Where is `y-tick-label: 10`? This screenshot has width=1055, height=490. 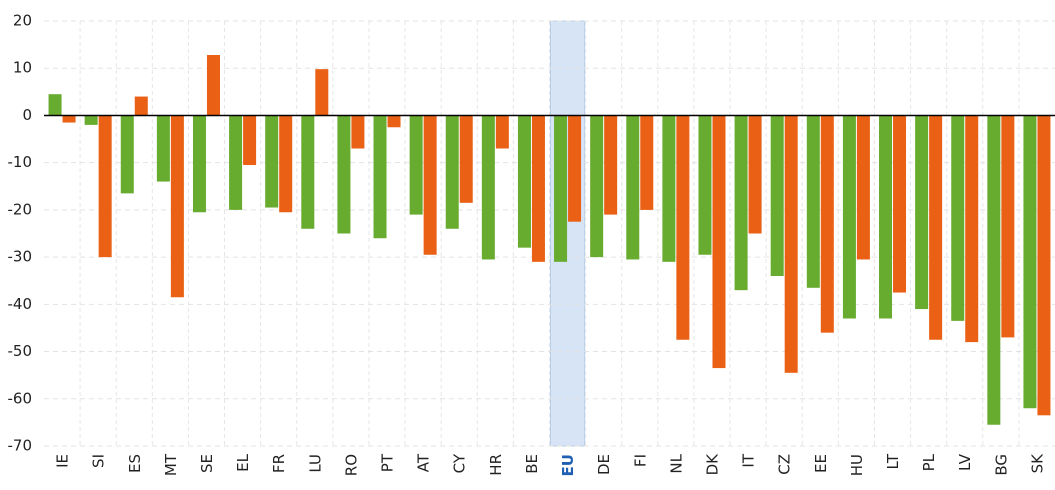
y-tick-label: 10 is located at coordinates (22, 68).